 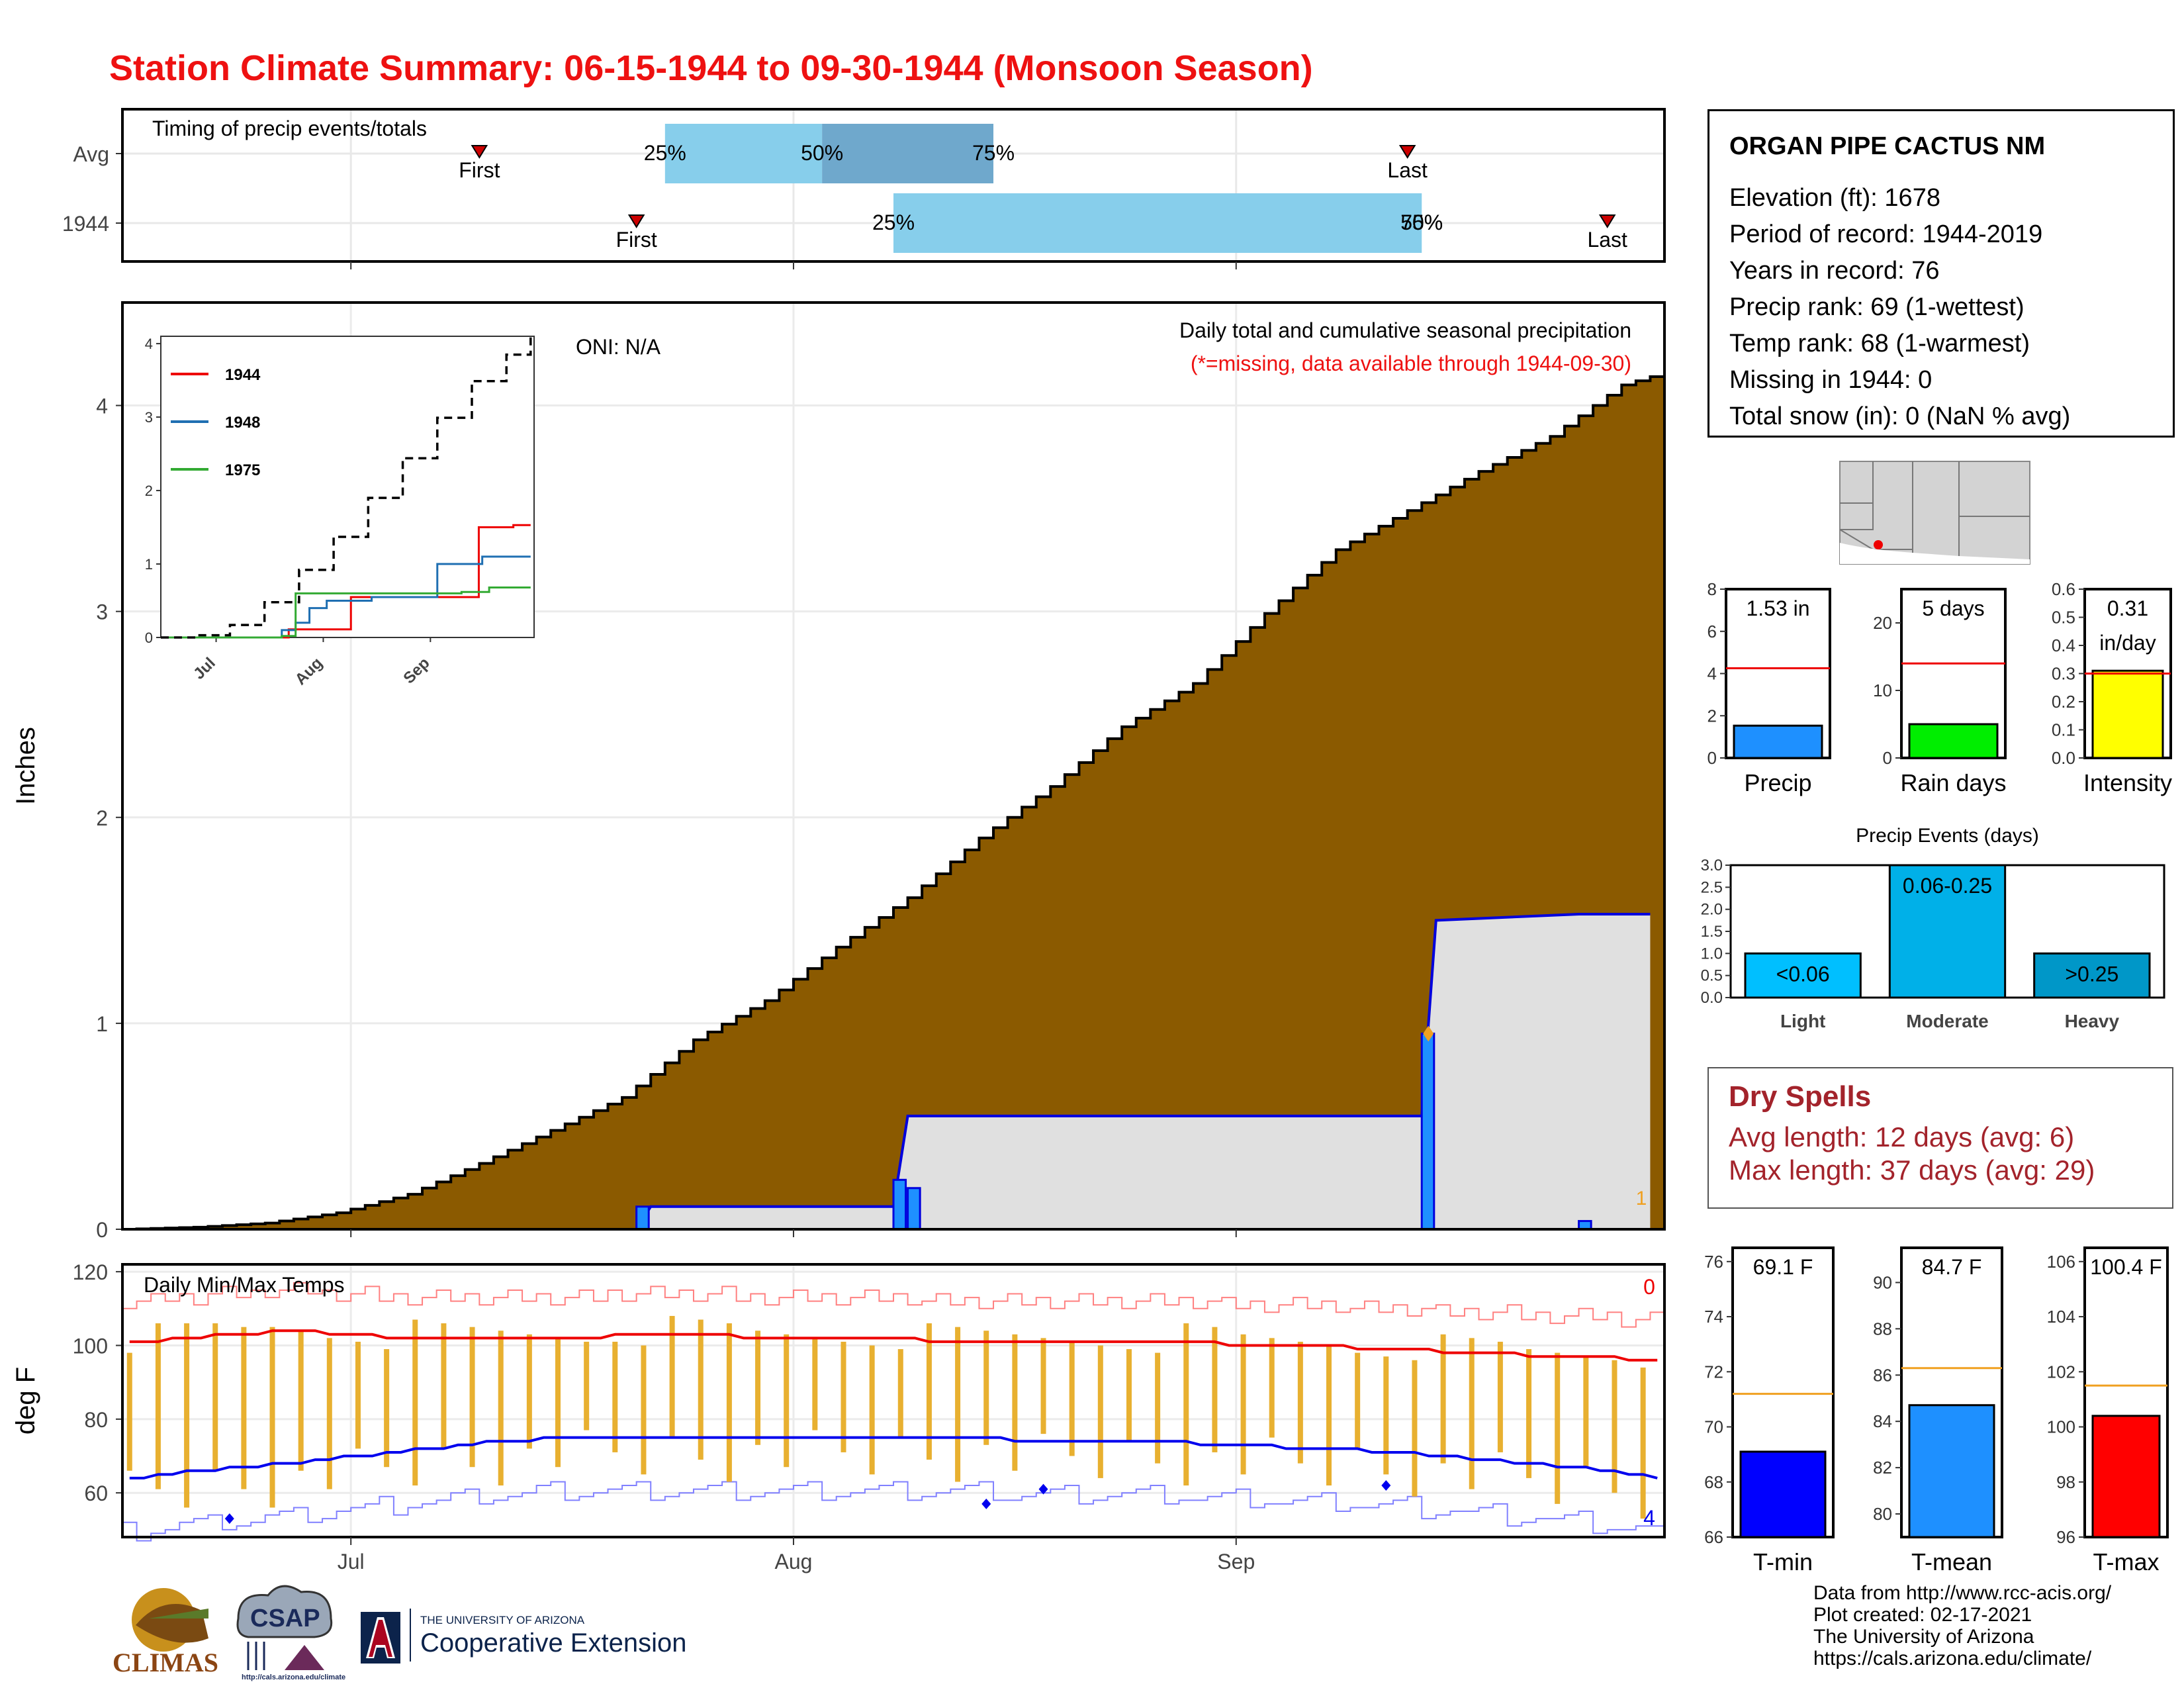 I want to click on events-category-label: Moderate, so click(x=1947, y=1021).